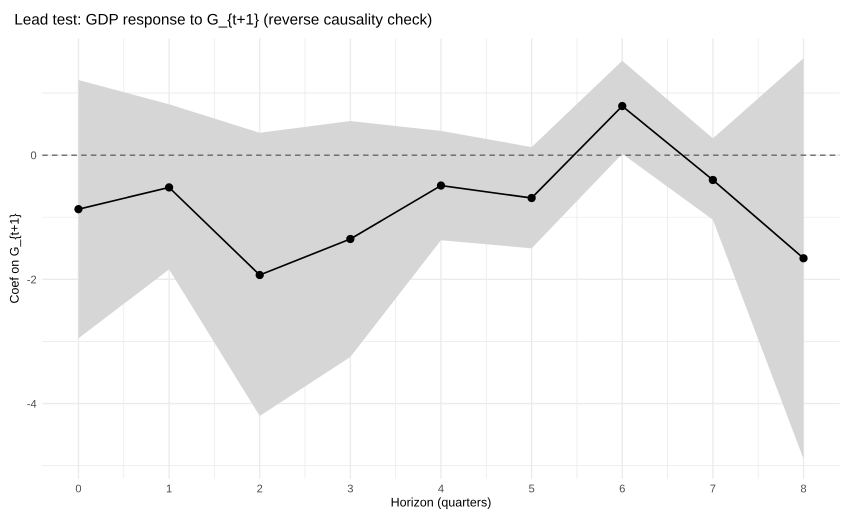  Describe the element at coordinates (803, 488) in the screenshot. I see `x-tick-label: 8` at that location.